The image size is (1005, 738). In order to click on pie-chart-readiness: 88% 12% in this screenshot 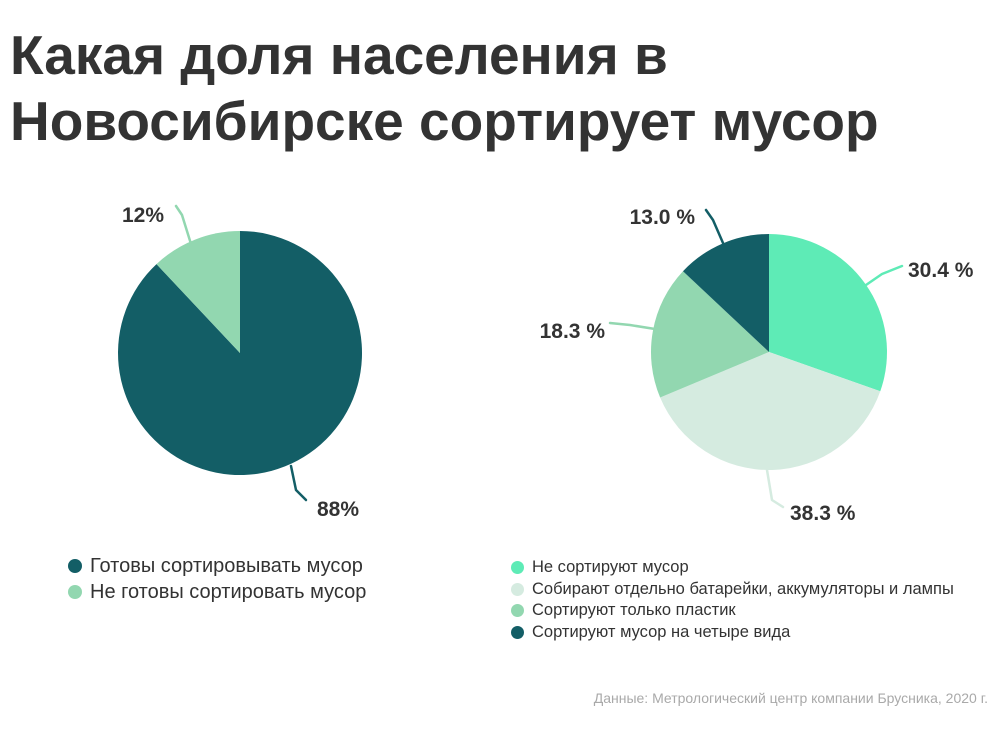, I will do `click(240, 362)`.